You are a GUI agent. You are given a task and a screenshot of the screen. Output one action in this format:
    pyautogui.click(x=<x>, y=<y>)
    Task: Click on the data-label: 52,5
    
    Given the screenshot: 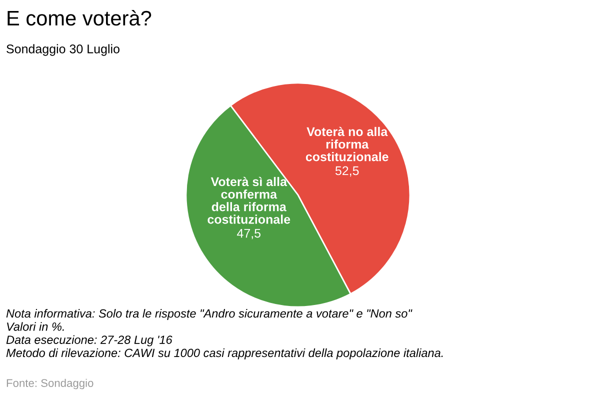 What is the action you would take?
    pyautogui.click(x=347, y=171)
    